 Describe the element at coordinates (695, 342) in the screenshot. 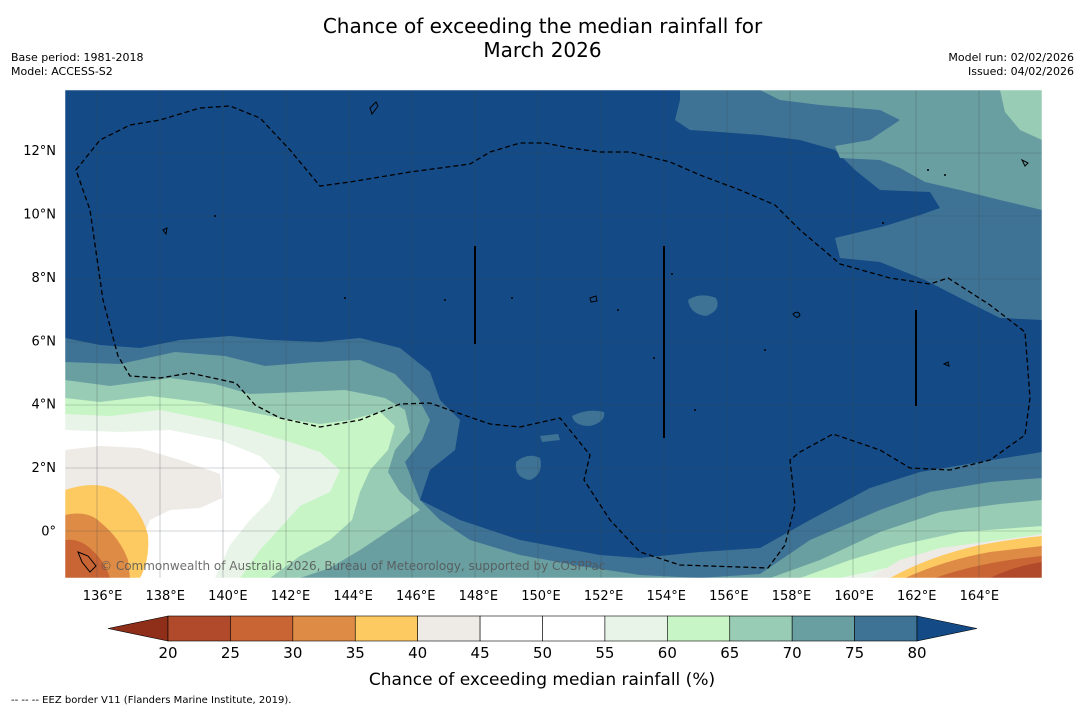

I see `atoll-lines` at that location.